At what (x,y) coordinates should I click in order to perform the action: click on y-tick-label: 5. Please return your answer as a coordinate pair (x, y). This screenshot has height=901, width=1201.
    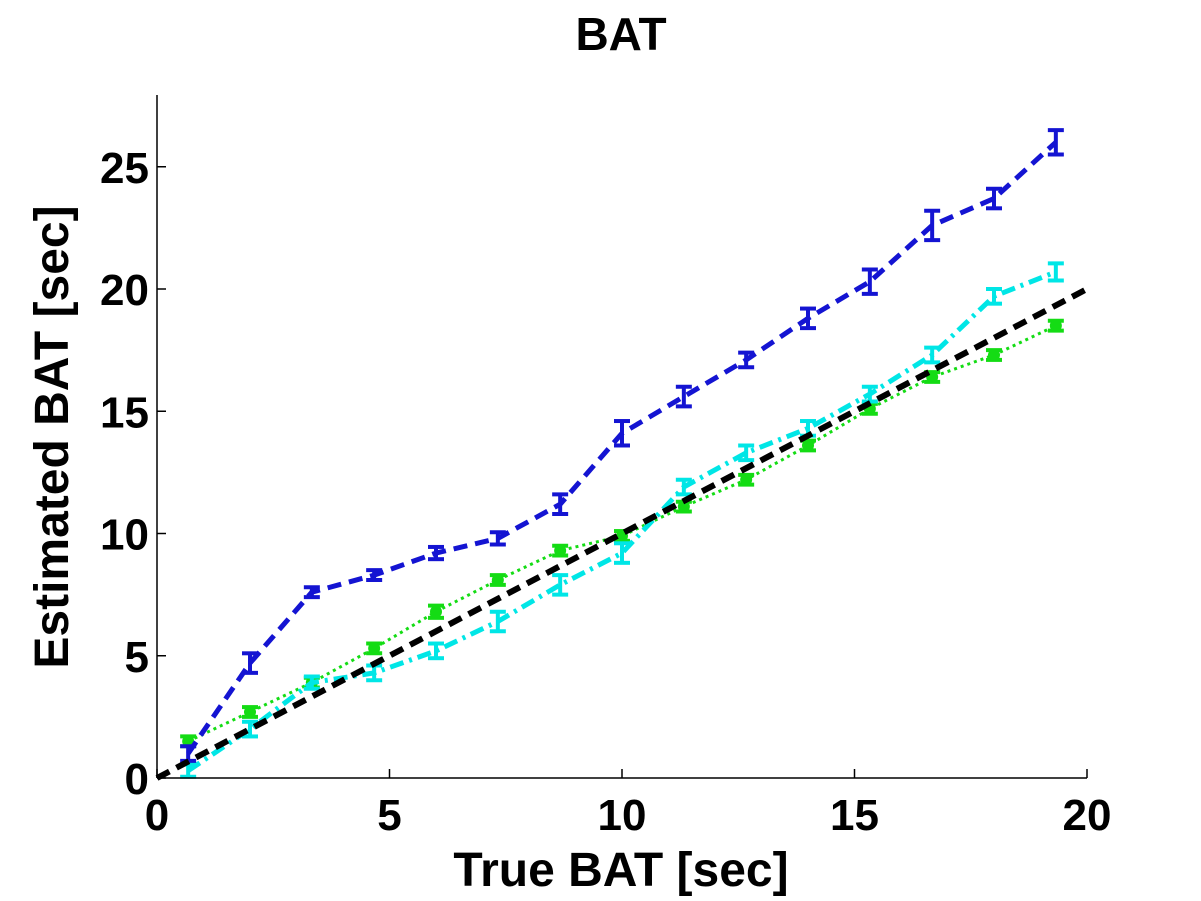
    Looking at the image, I should click on (137, 657).